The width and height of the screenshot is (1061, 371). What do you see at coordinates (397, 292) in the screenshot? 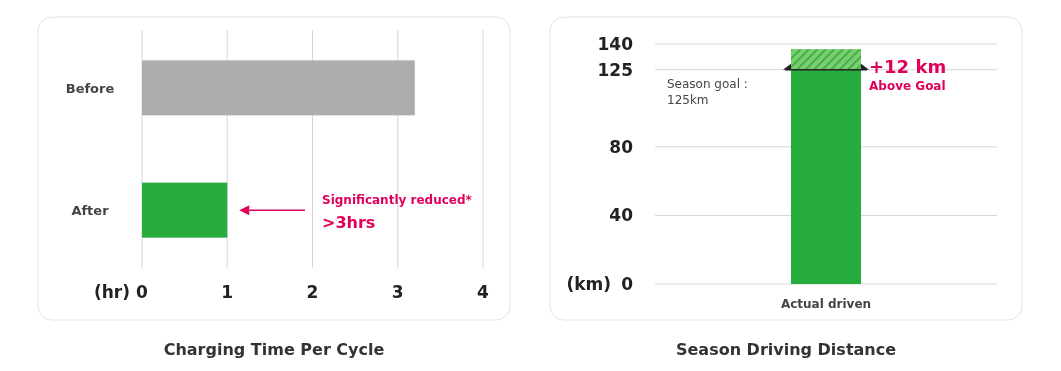
I see `x-tick-label: 3` at bounding box center [397, 292].